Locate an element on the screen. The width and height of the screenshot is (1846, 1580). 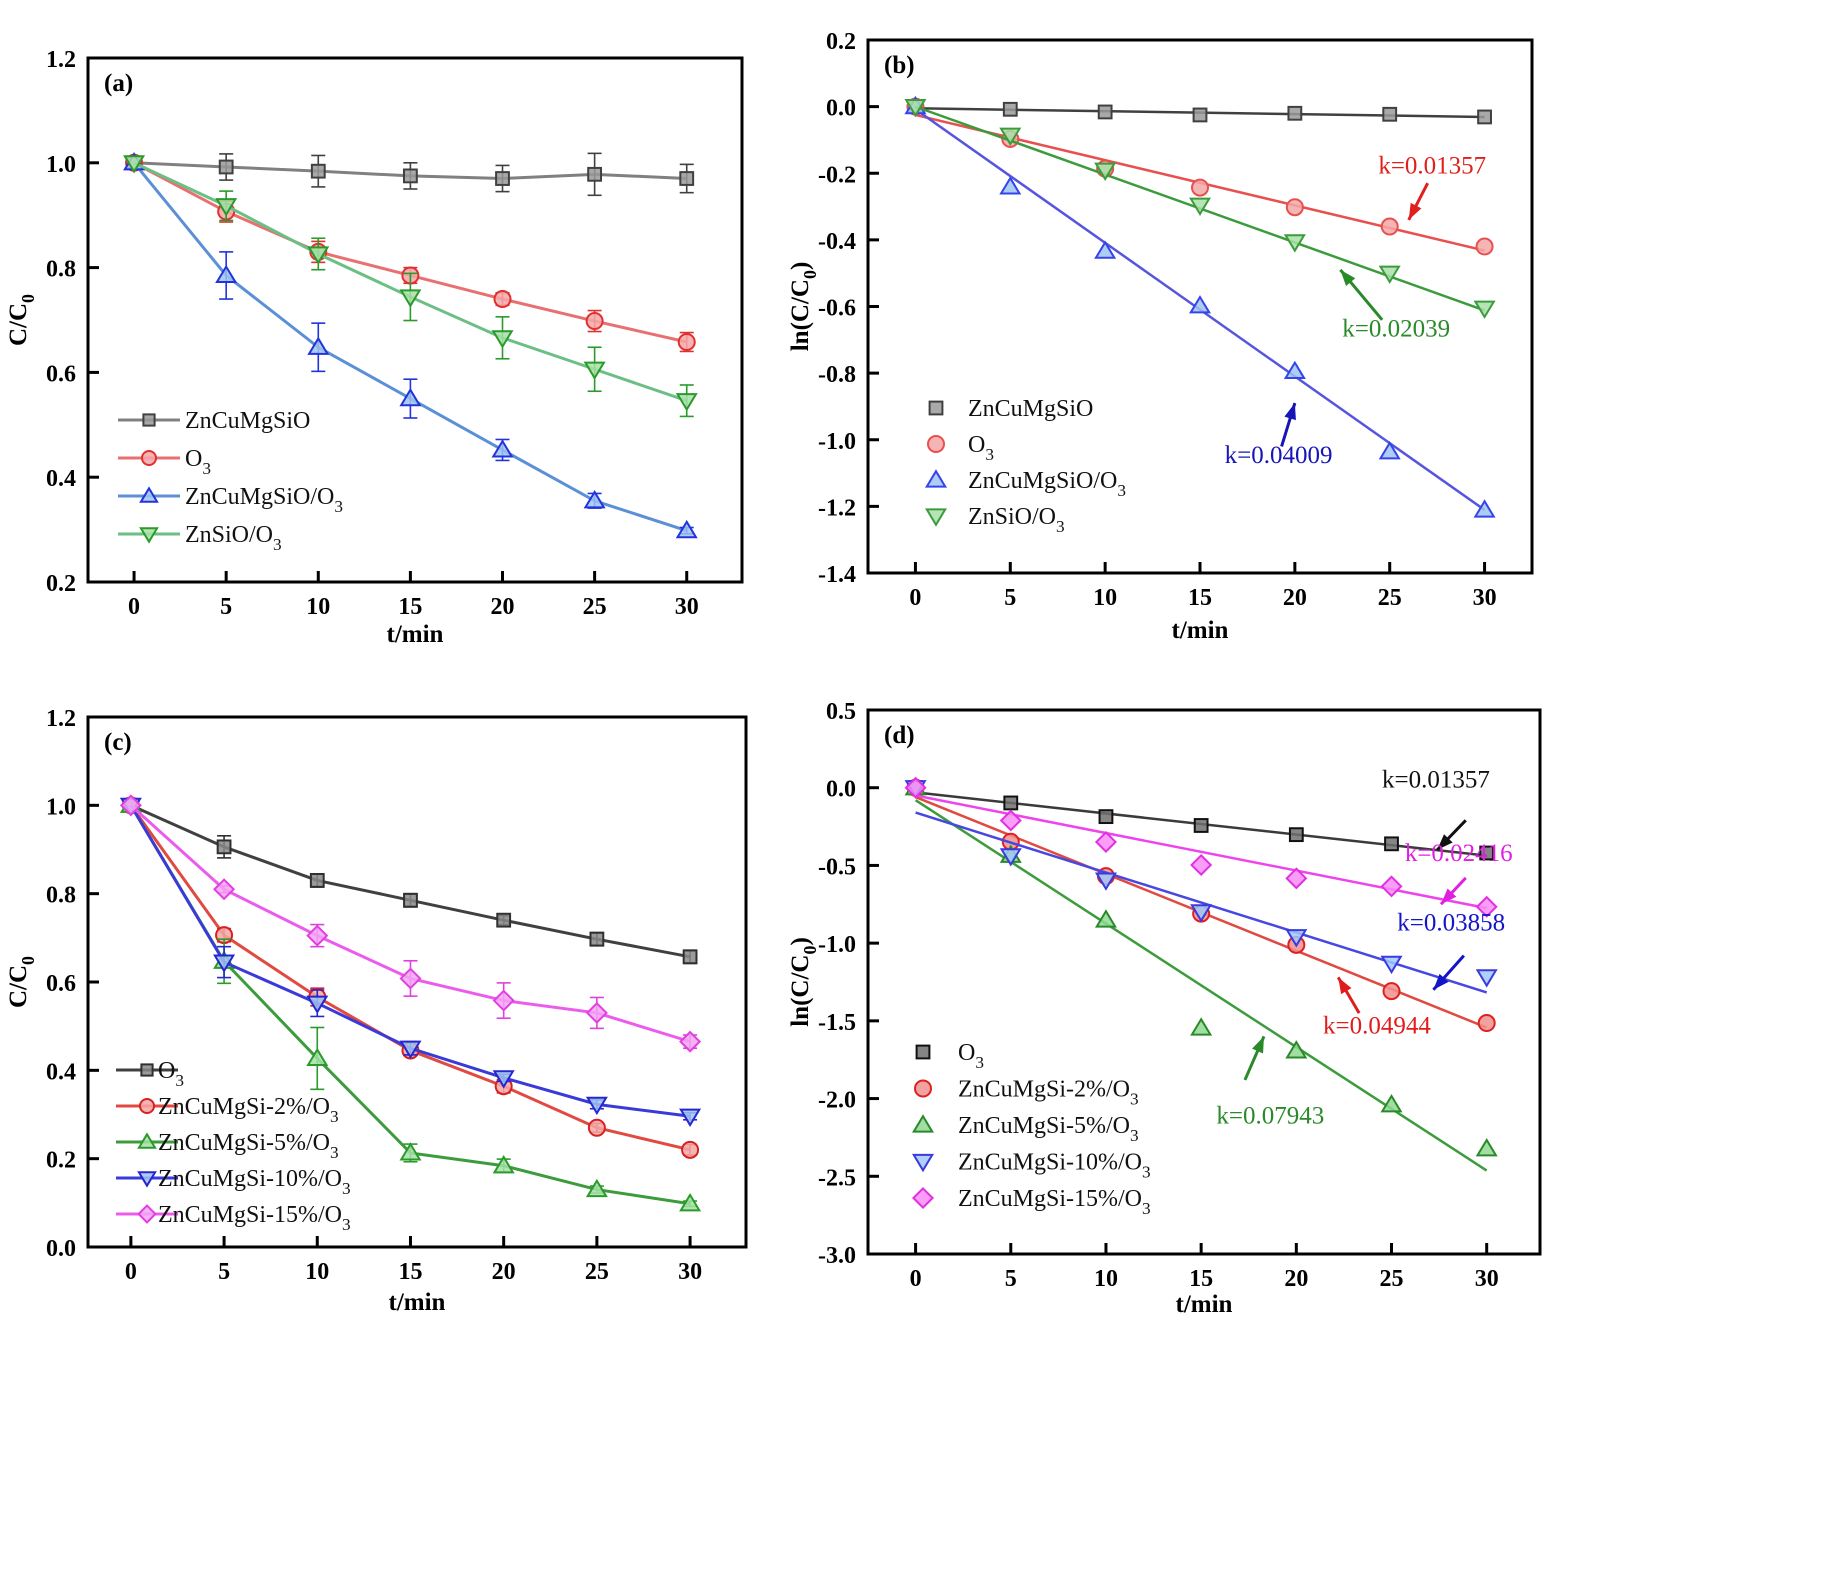
y-axis-title-group: C/C0 is located at coordinates (21, 982).